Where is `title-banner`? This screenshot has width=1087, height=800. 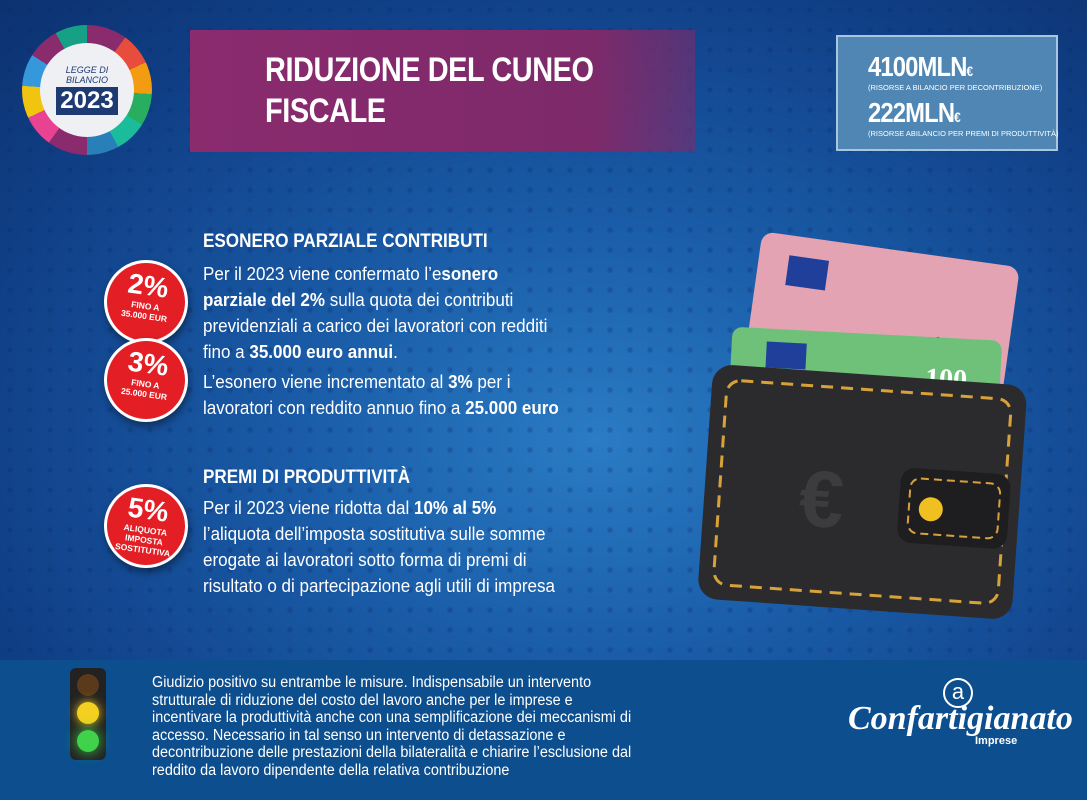 title-banner is located at coordinates (442, 91).